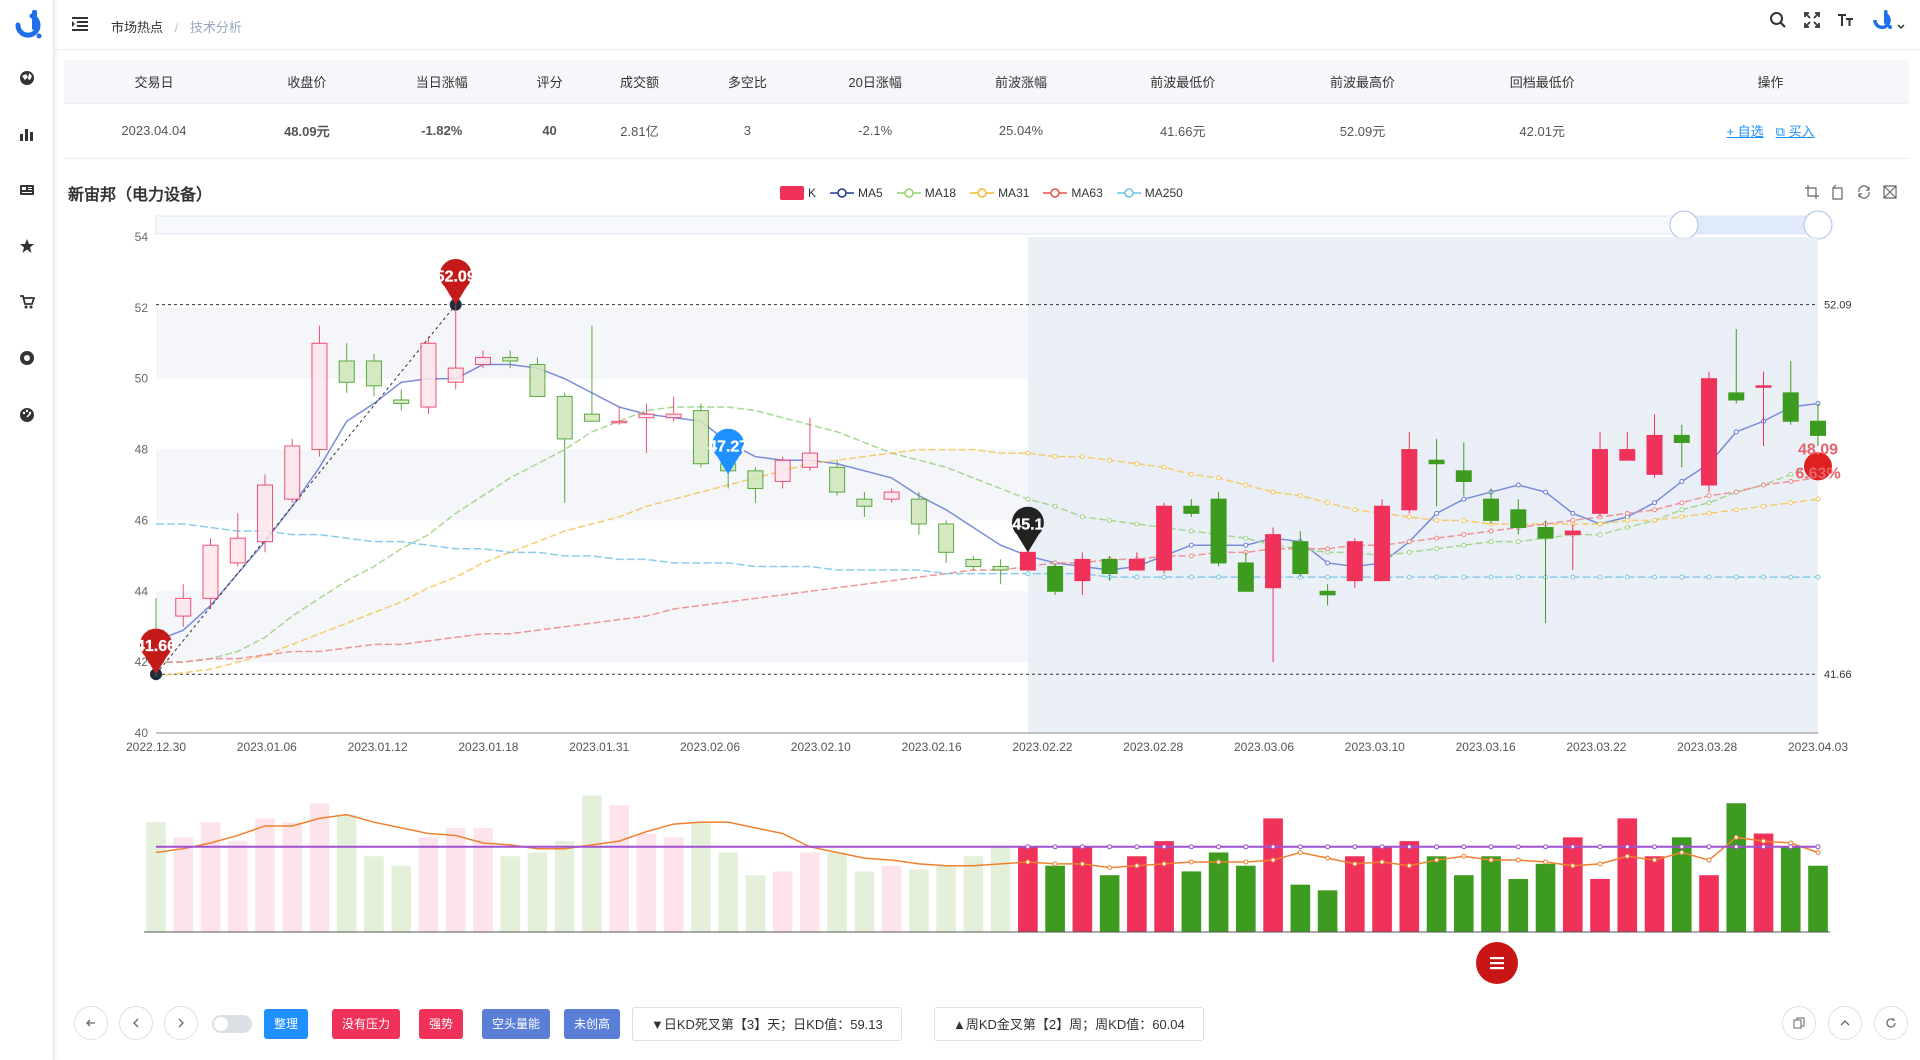 This screenshot has height=1060, width=1920. What do you see at coordinates (232, 1024) in the screenshot?
I see `toggle-switch` at bounding box center [232, 1024].